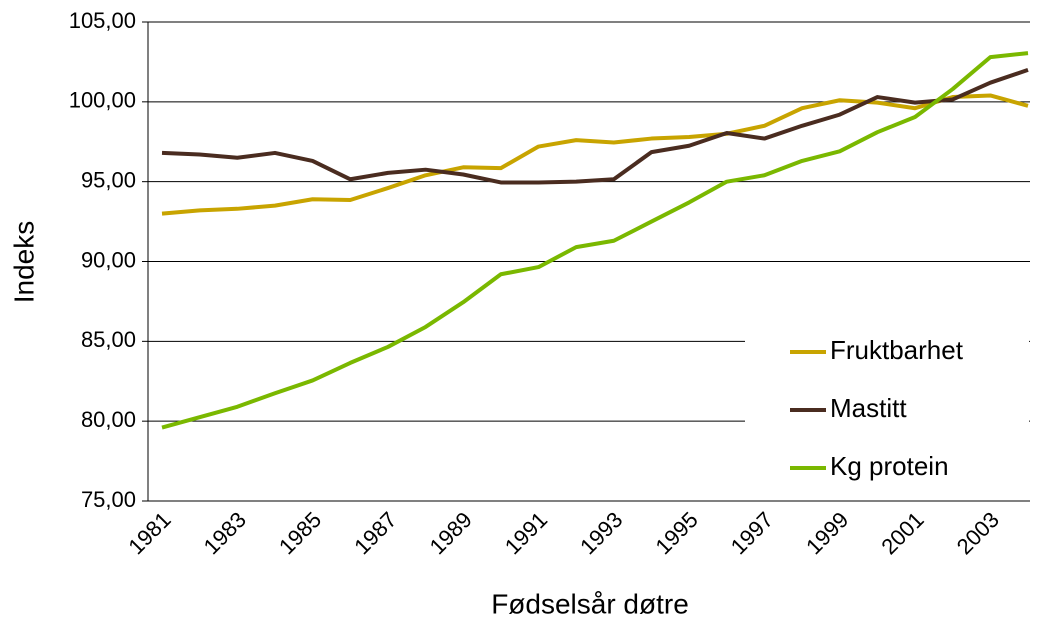 The image size is (1039, 623). Describe the element at coordinates (23, 262) in the screenshot. I see `y-axis-title: Indeks` at that location.